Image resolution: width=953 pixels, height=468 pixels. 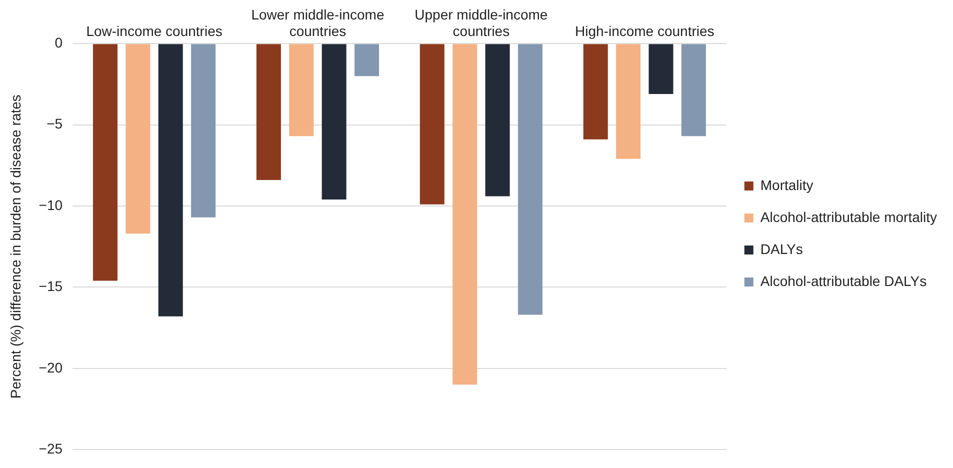 What do you see at coordinates (50, 367) in the screenshot?
I see `y-tick-label: −20` at bounding box center [50, 367].